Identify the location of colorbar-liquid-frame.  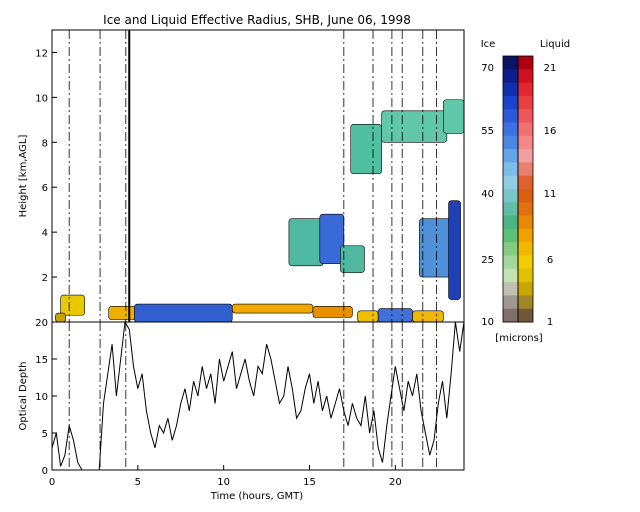
(525, 189).